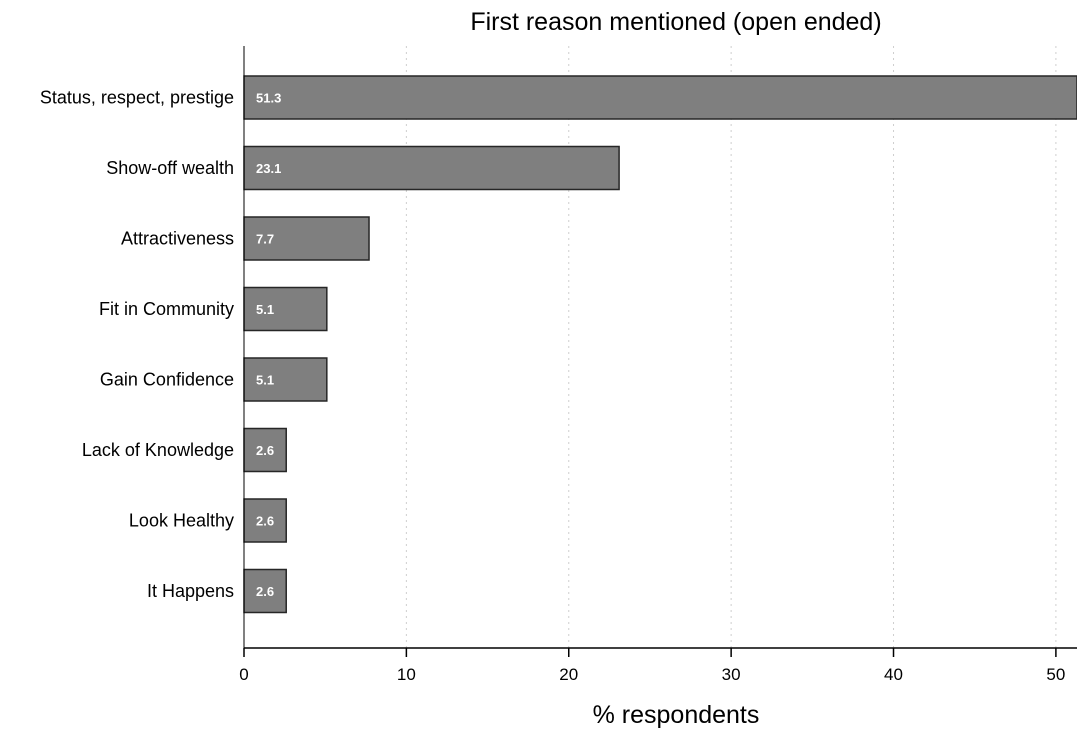 This screenshot has width=1077, height=731. I want to click on x-tick-label: 0, so click(243, 674).